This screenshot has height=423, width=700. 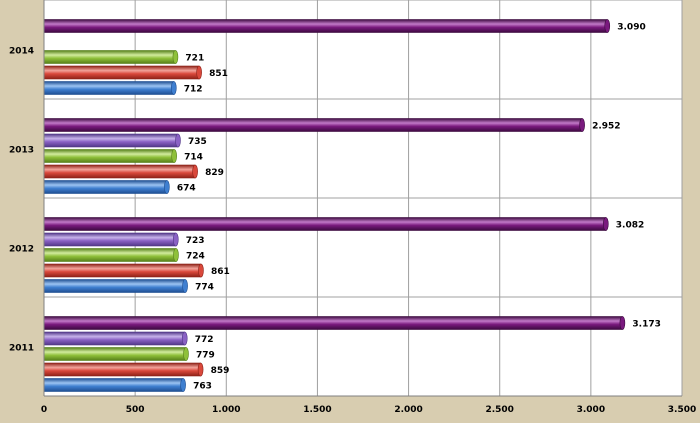 I want to click on data-label: 712, so click(x=193, y=90).